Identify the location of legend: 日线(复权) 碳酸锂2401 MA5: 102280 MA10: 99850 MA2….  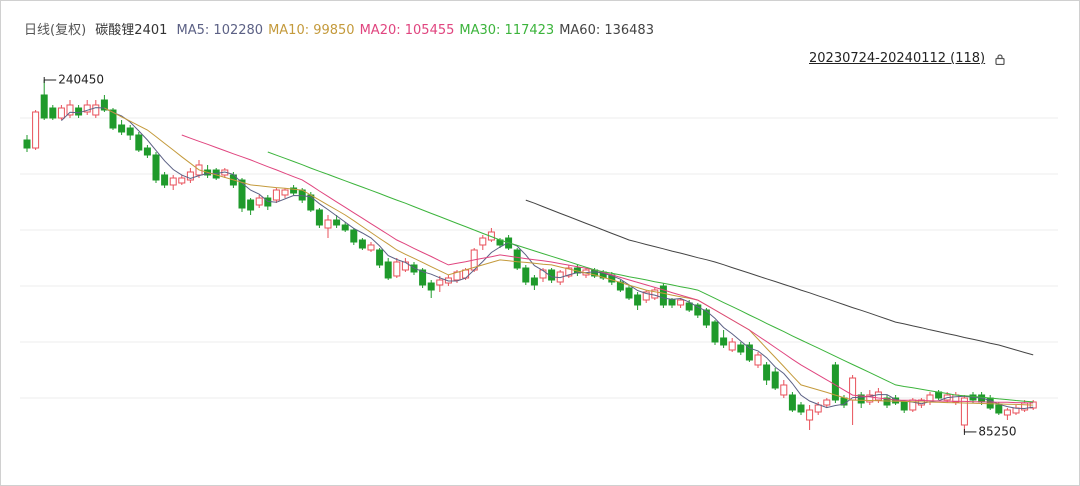
(341, 28).